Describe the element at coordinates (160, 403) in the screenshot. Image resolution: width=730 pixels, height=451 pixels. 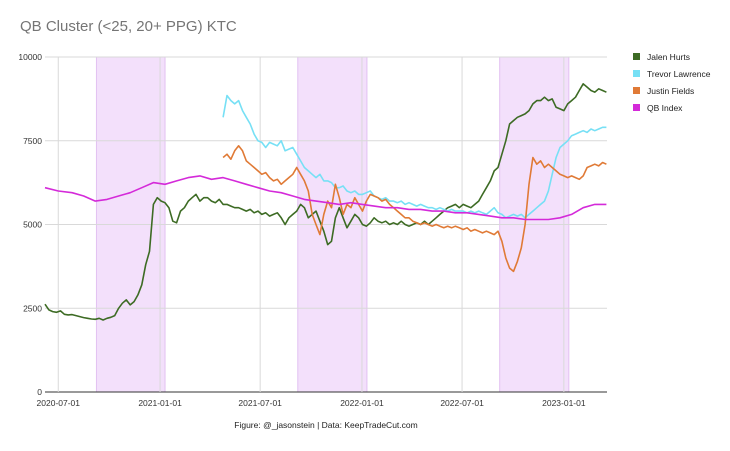
I see `x-tick-label: 2021-01-01` at that location.